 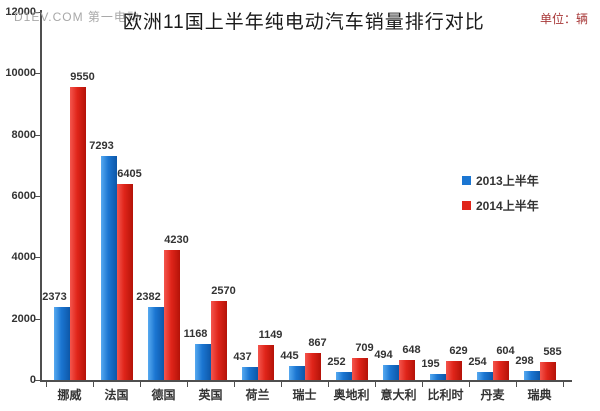 I want to click on bar-2014上半年-瑞典, so click(x=547, y=371).